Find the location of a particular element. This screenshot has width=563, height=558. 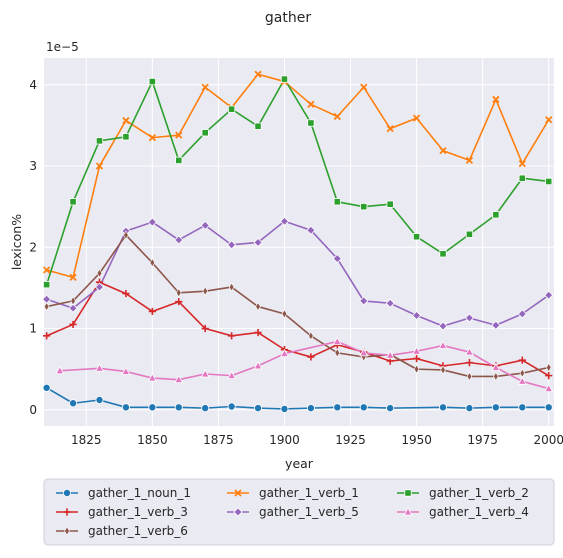

x-tick-label: 1950 is located at coordinates (416, 440).